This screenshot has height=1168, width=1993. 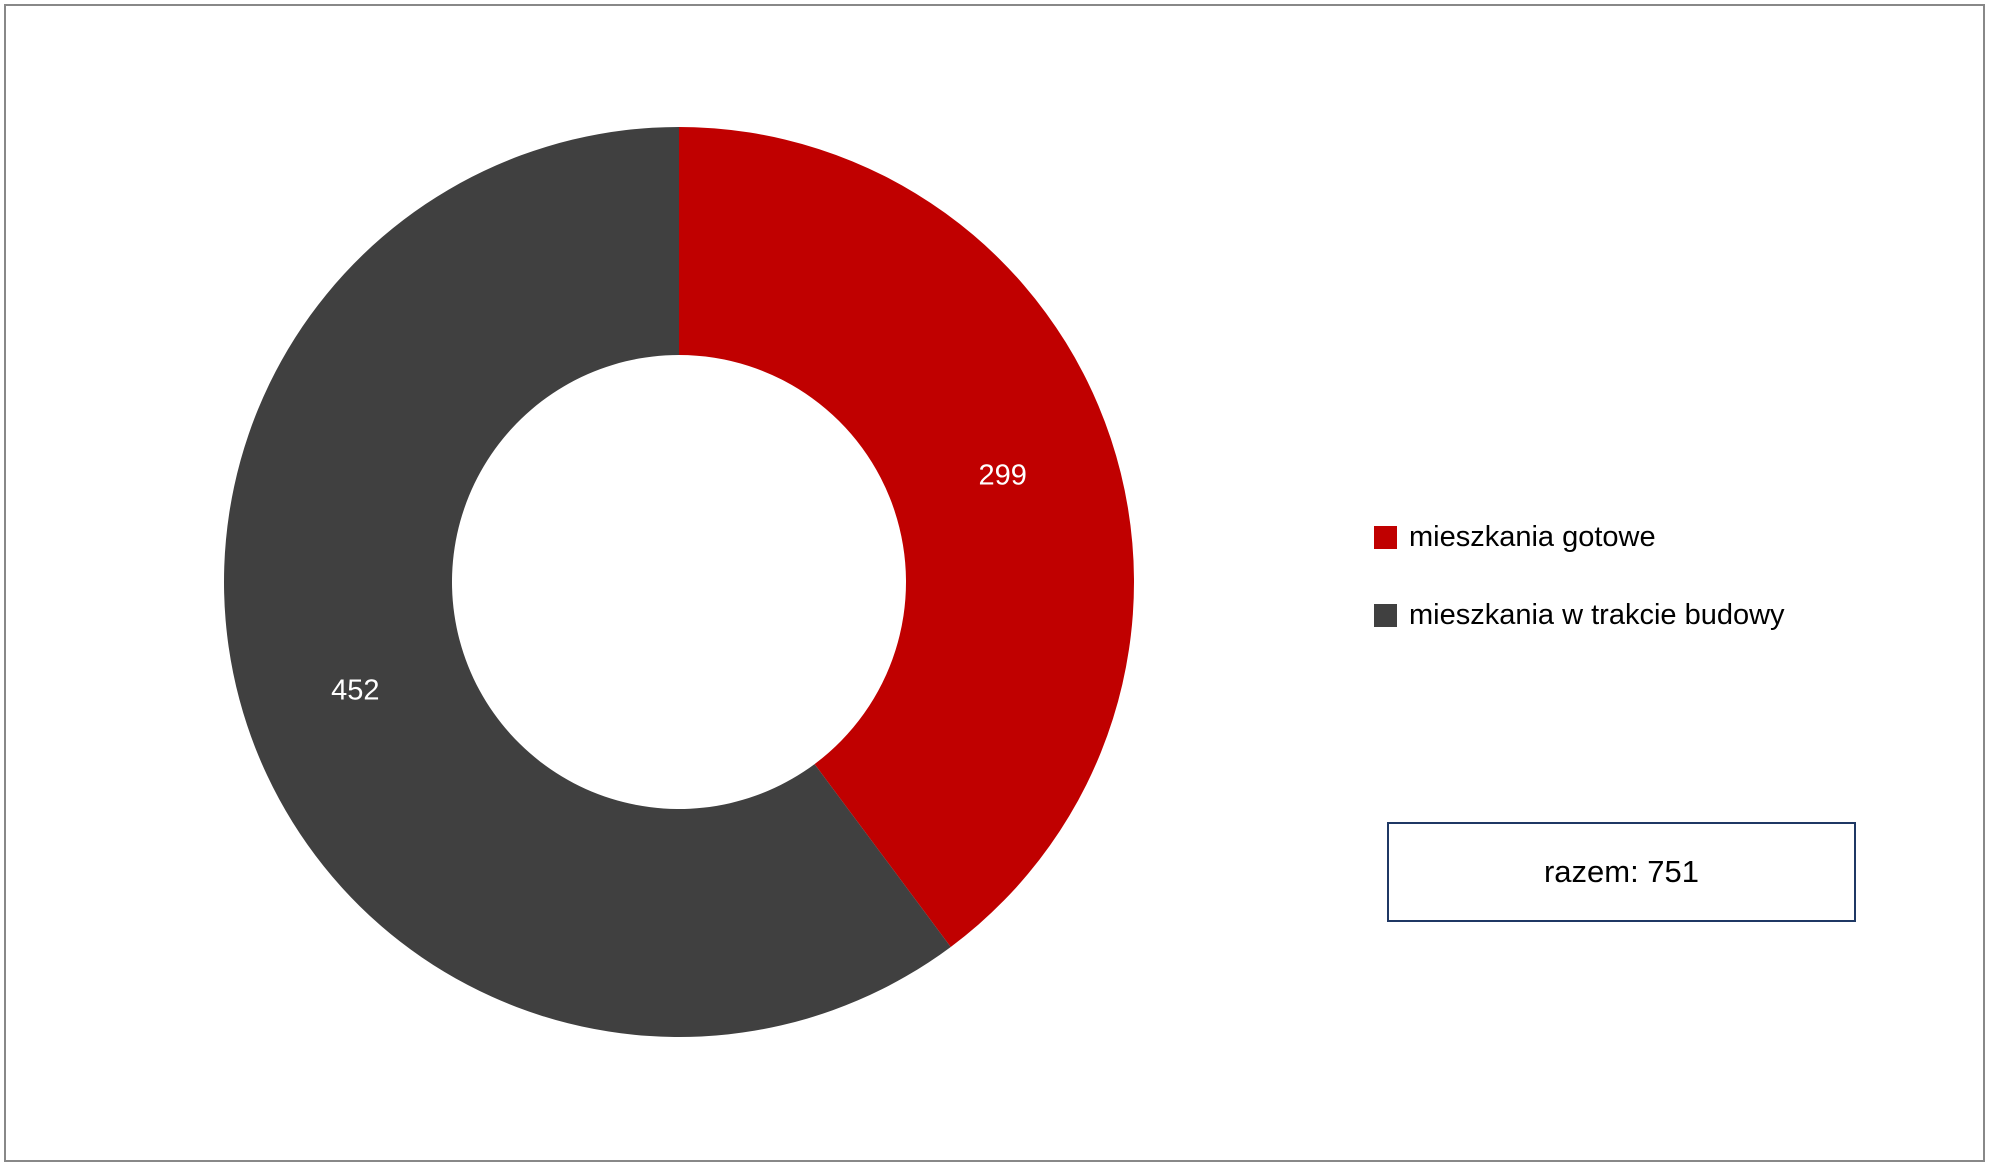 I want to click on legend-item-under-construction: mieszkania w trakcie budowy, so click(x=1579, y=615).